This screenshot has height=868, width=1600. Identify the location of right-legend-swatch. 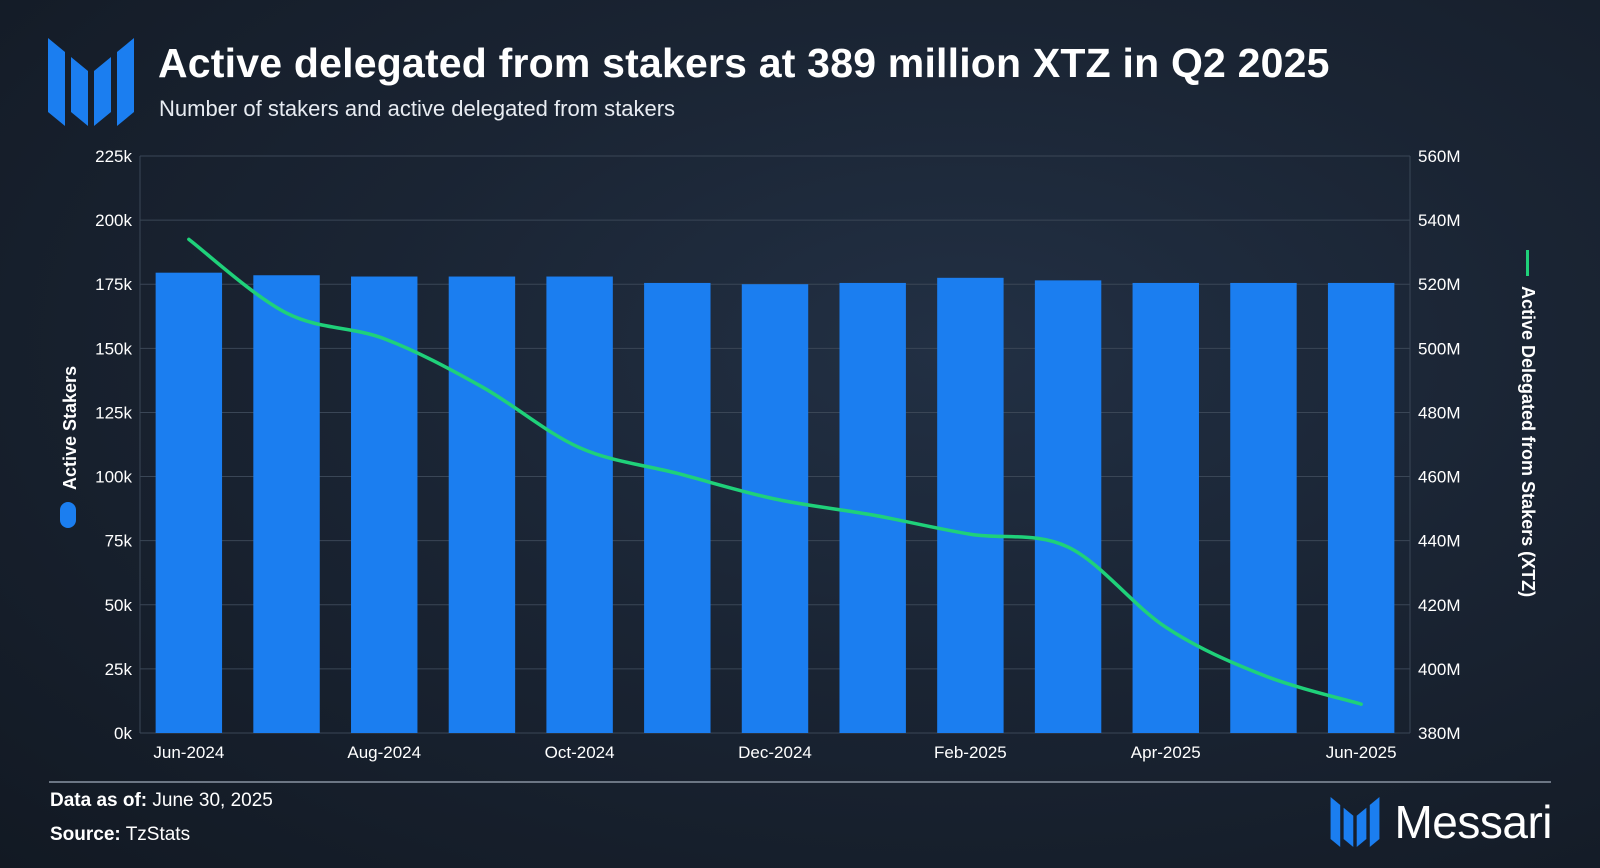
(1527, 263).